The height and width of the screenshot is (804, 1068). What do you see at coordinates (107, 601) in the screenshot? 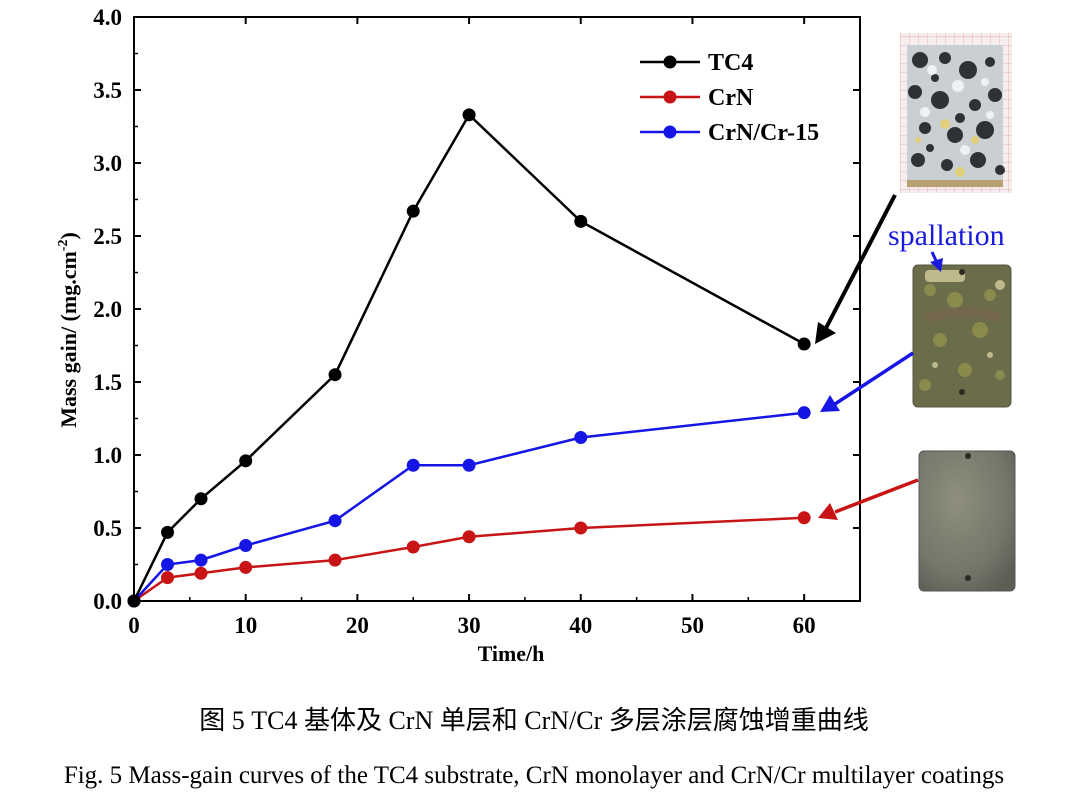
I see `y-tick-label: 0.0` at bounding box center [107, 601].